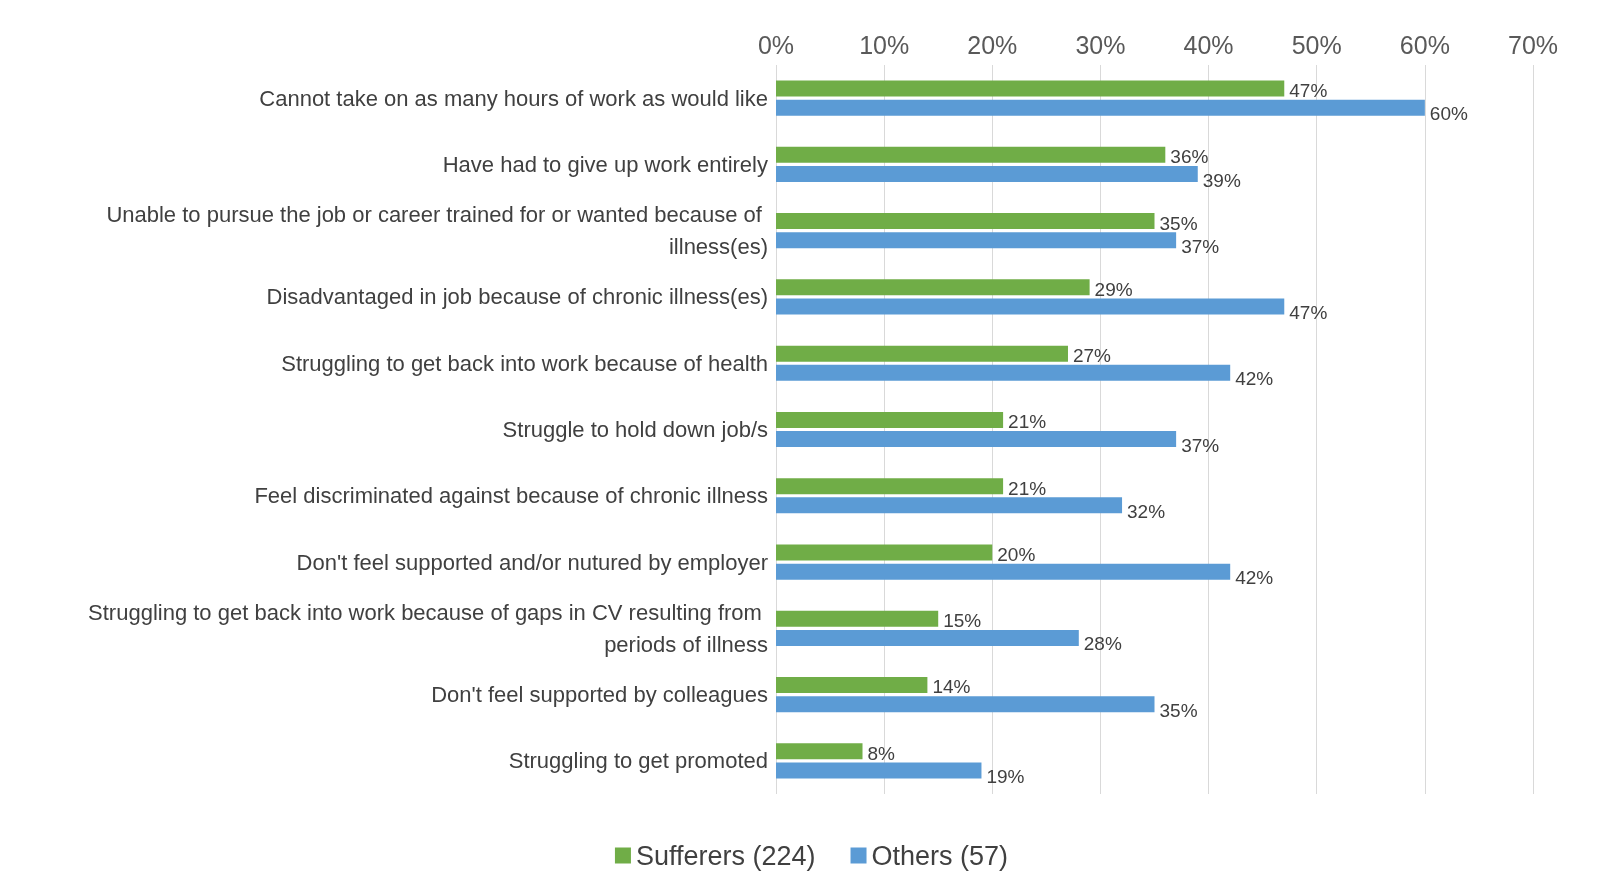  What do you see at coordinates (1448, 114) in the screenshot?
I see `data-label: 60%` at bounding box center [1448, 114].